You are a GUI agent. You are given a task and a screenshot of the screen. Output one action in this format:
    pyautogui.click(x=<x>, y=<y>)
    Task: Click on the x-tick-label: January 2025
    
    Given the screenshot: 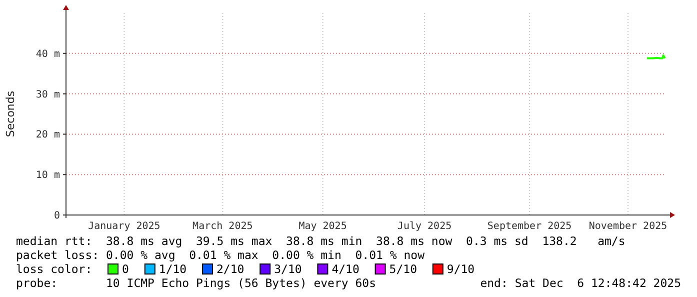 What is the action you would take?
    pyautogui.click(x=124, y=226)
    